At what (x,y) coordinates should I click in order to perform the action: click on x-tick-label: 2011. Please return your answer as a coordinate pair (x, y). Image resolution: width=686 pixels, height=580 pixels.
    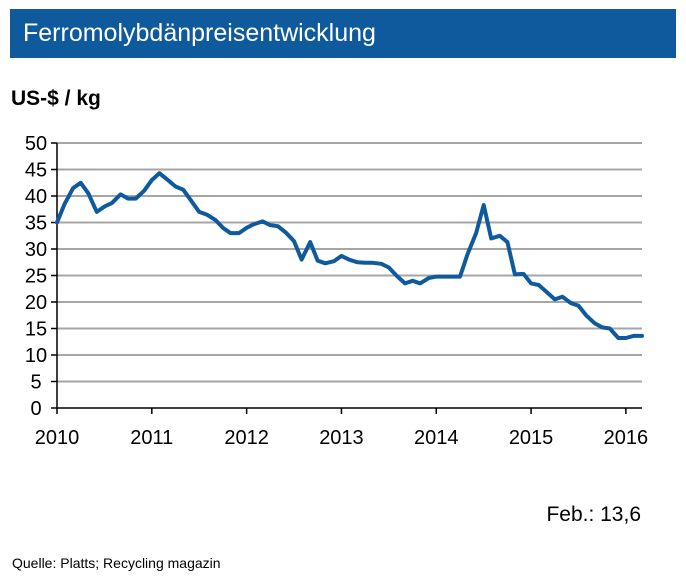
    Looking at the image, I should click on (151, 438).